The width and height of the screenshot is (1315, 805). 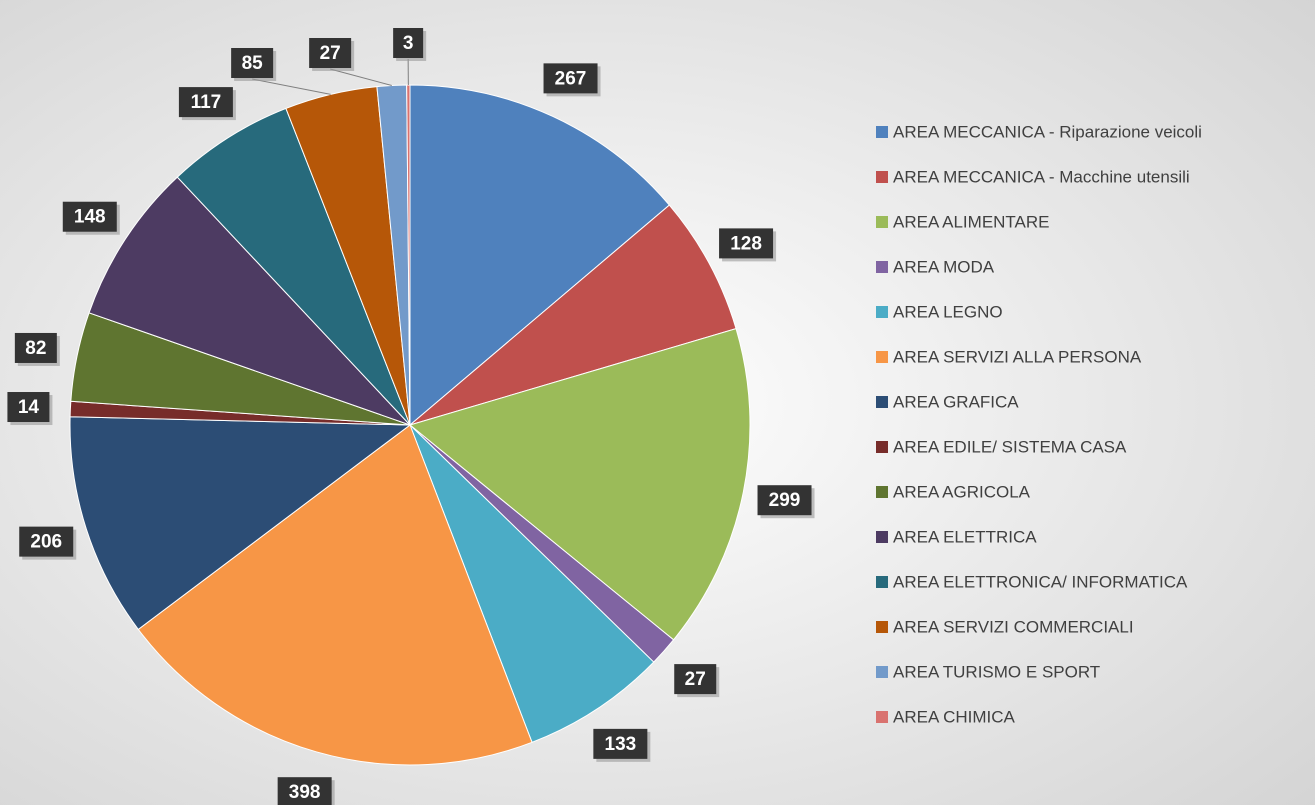 I want to click on data-label: 117, so click(x=206, y=102).